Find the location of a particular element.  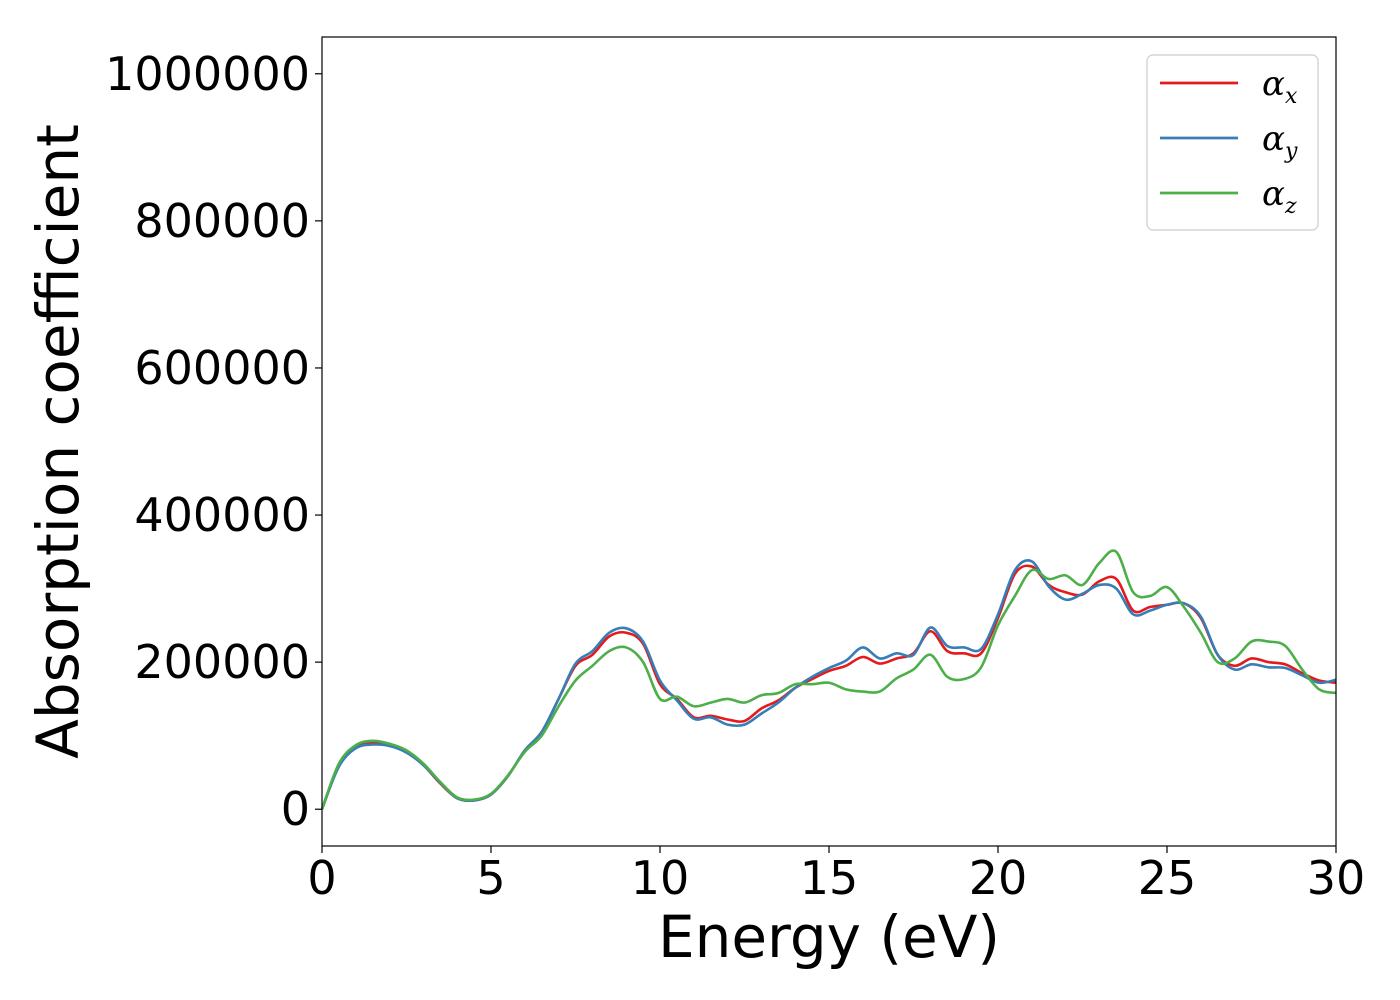

legend-label-subscript: z is located at coordinates (1290, 206).